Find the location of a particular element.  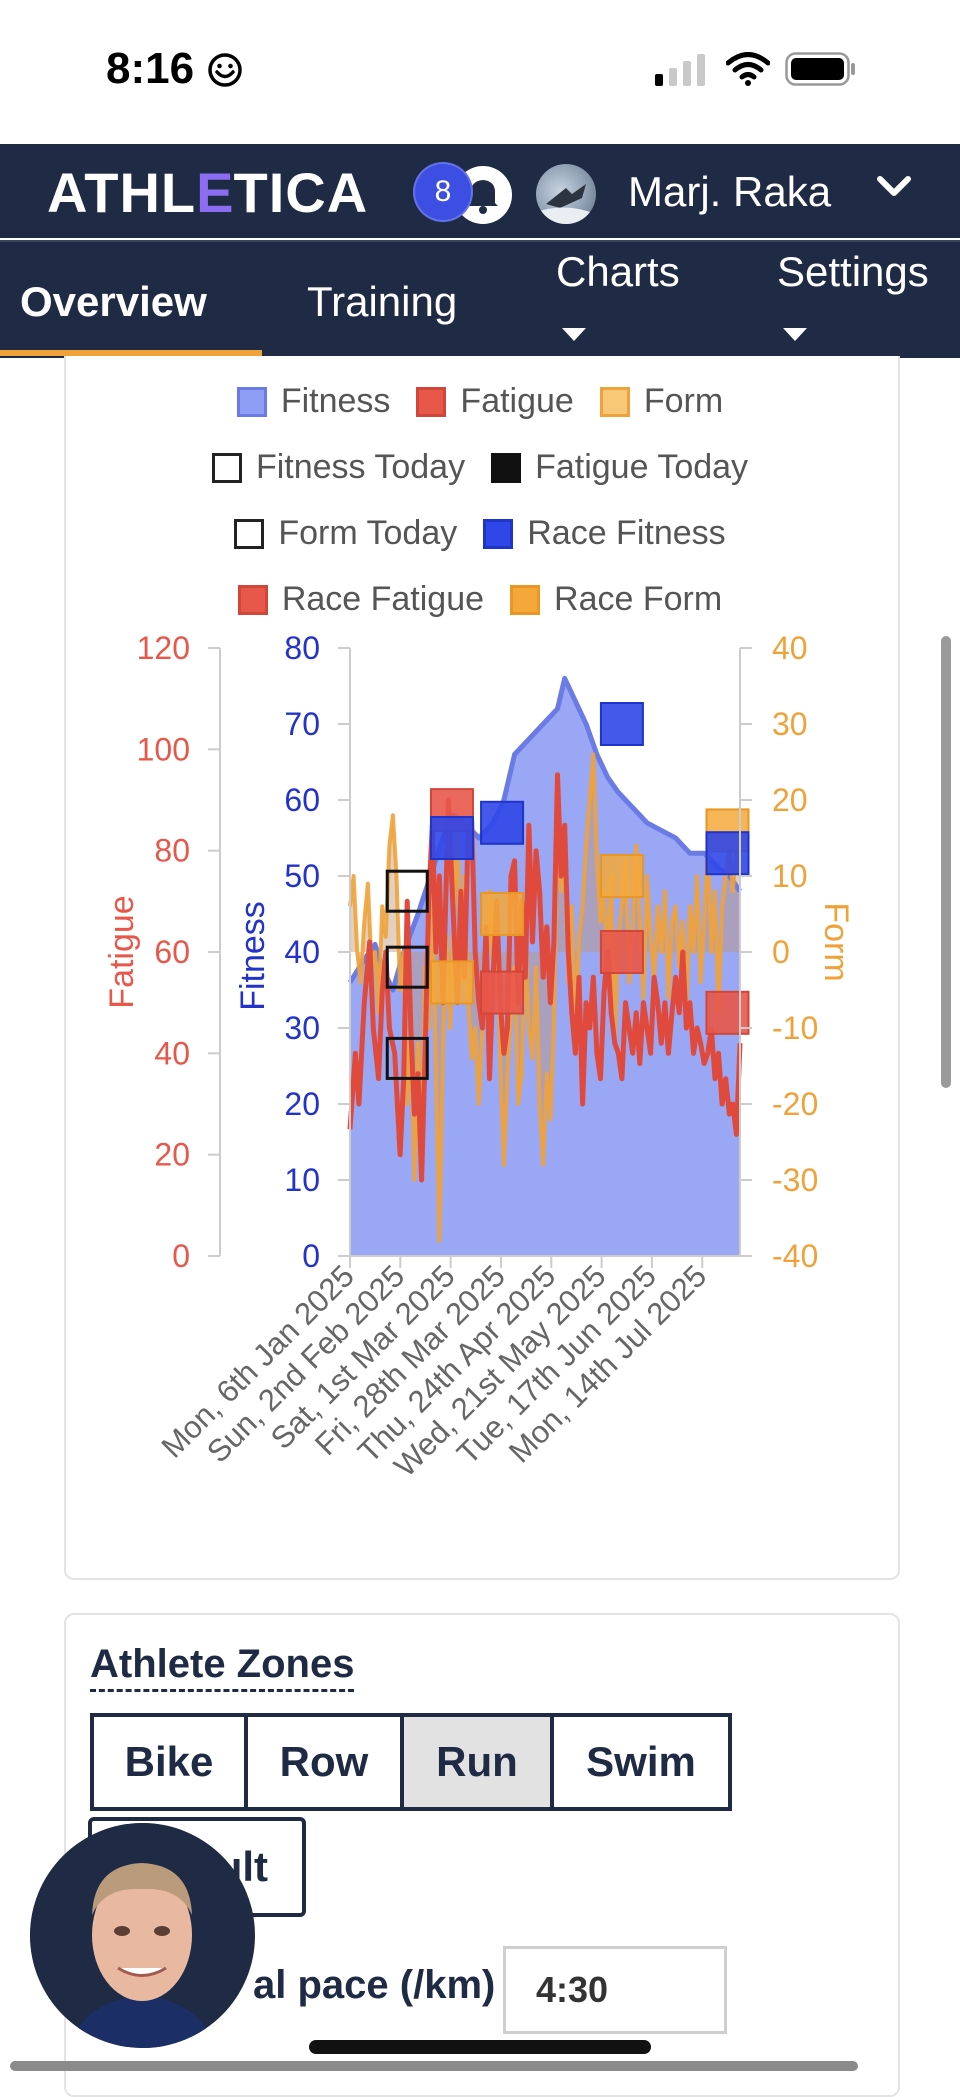

form-tick-label: -40 is located at coordinates (795, 1256).